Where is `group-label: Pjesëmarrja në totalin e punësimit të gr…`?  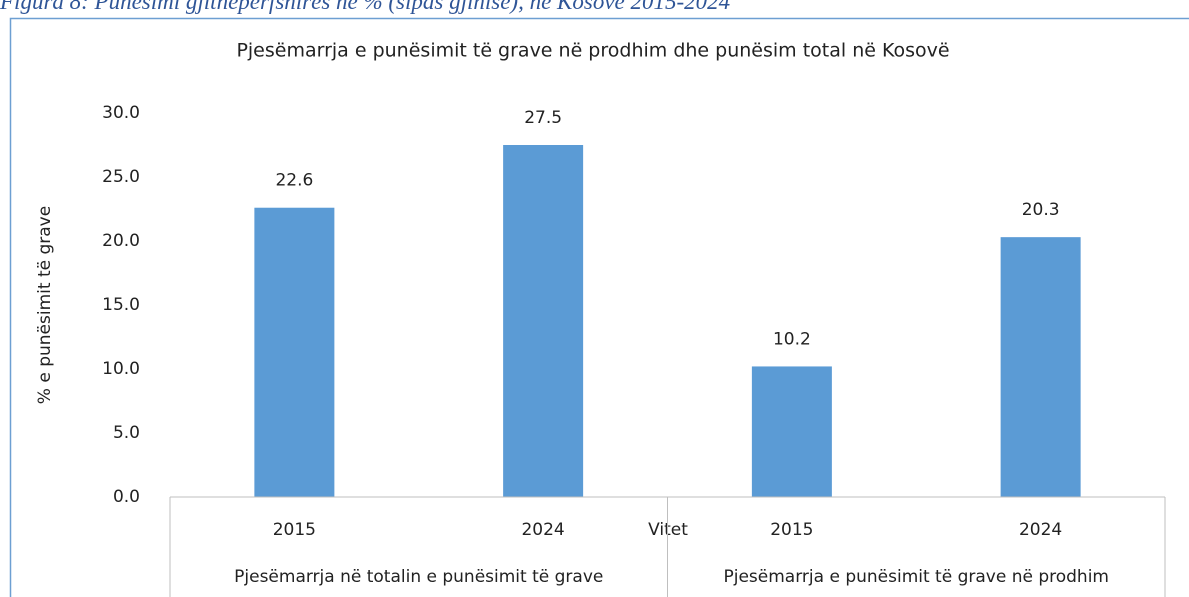
group-label: Pjesëmarrja në totalin e punësimit të gr… is located at coordinates (418, 577).